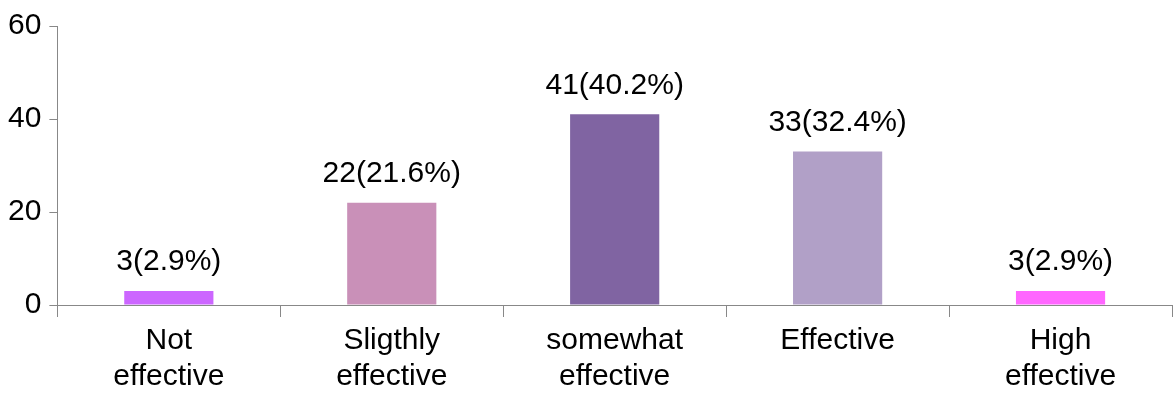 This screenshot has width=1176, height=401. Describe the element at coordinates (392, 357) in the screenshot. I see `x-tick-label: Sligthly effective` at that location.